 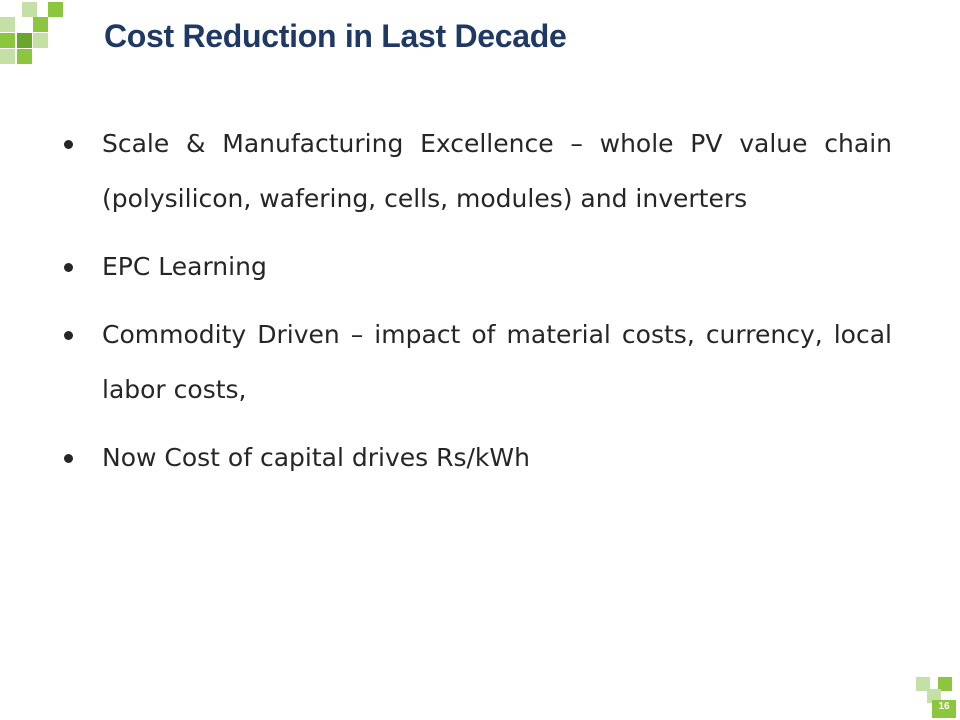 I want to click on corner-mosaic-icon, so click(x=35, y=33).